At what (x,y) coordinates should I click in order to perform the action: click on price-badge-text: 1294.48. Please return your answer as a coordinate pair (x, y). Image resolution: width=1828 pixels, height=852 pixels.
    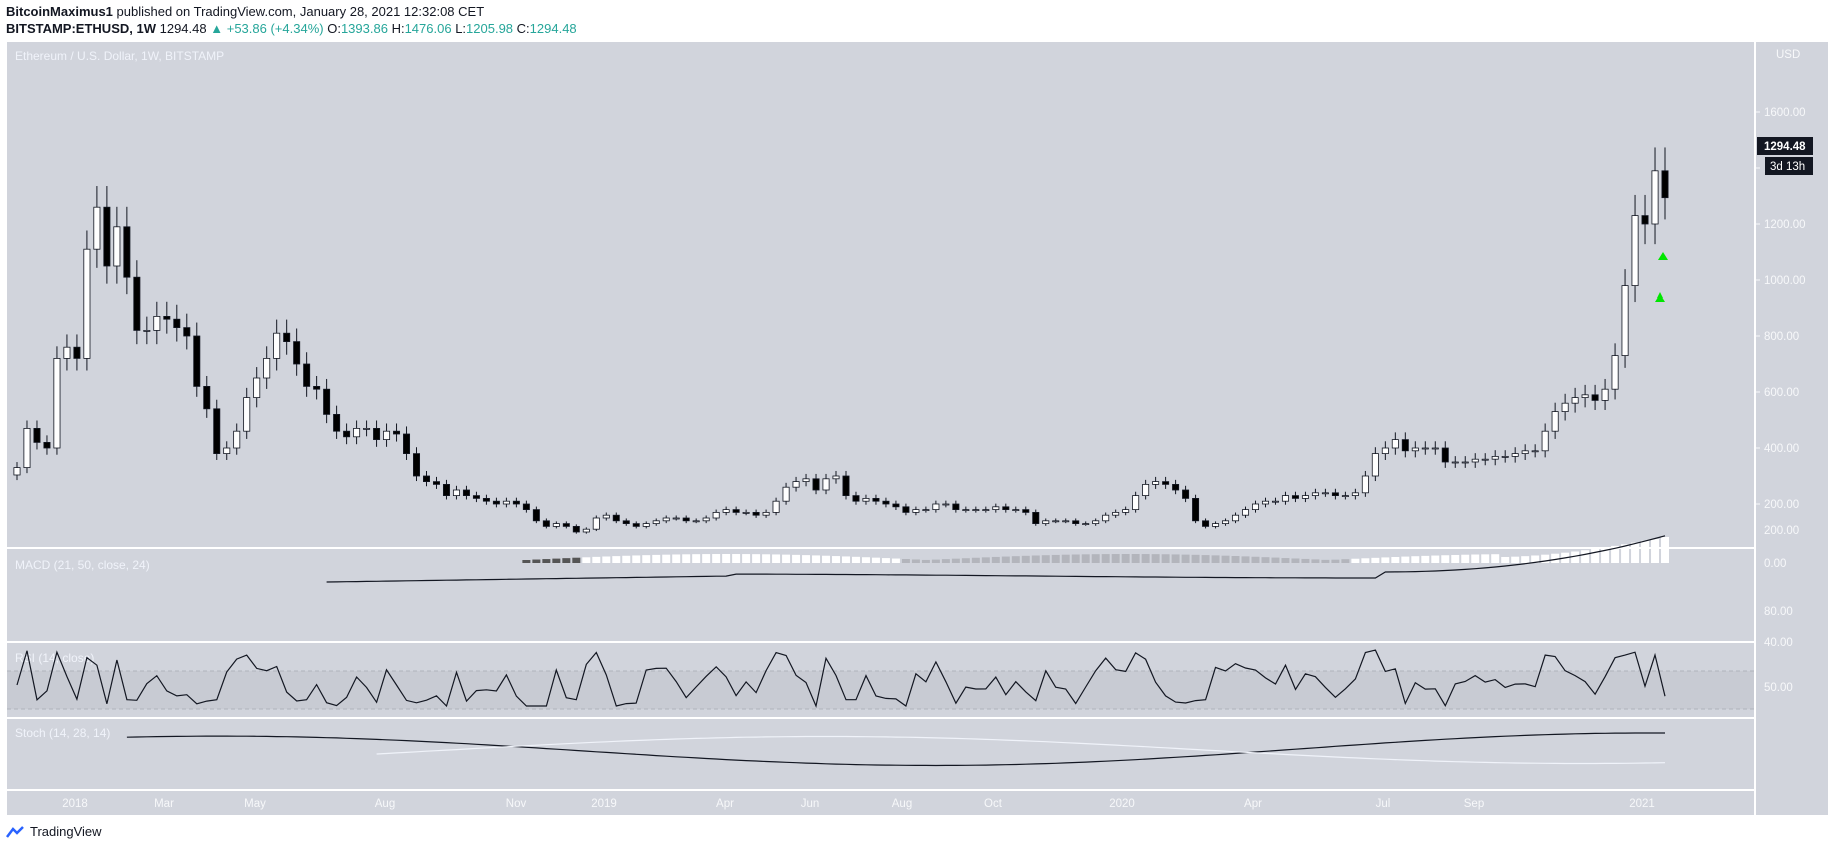
    Looking at the image, I should click on (1785, 147).